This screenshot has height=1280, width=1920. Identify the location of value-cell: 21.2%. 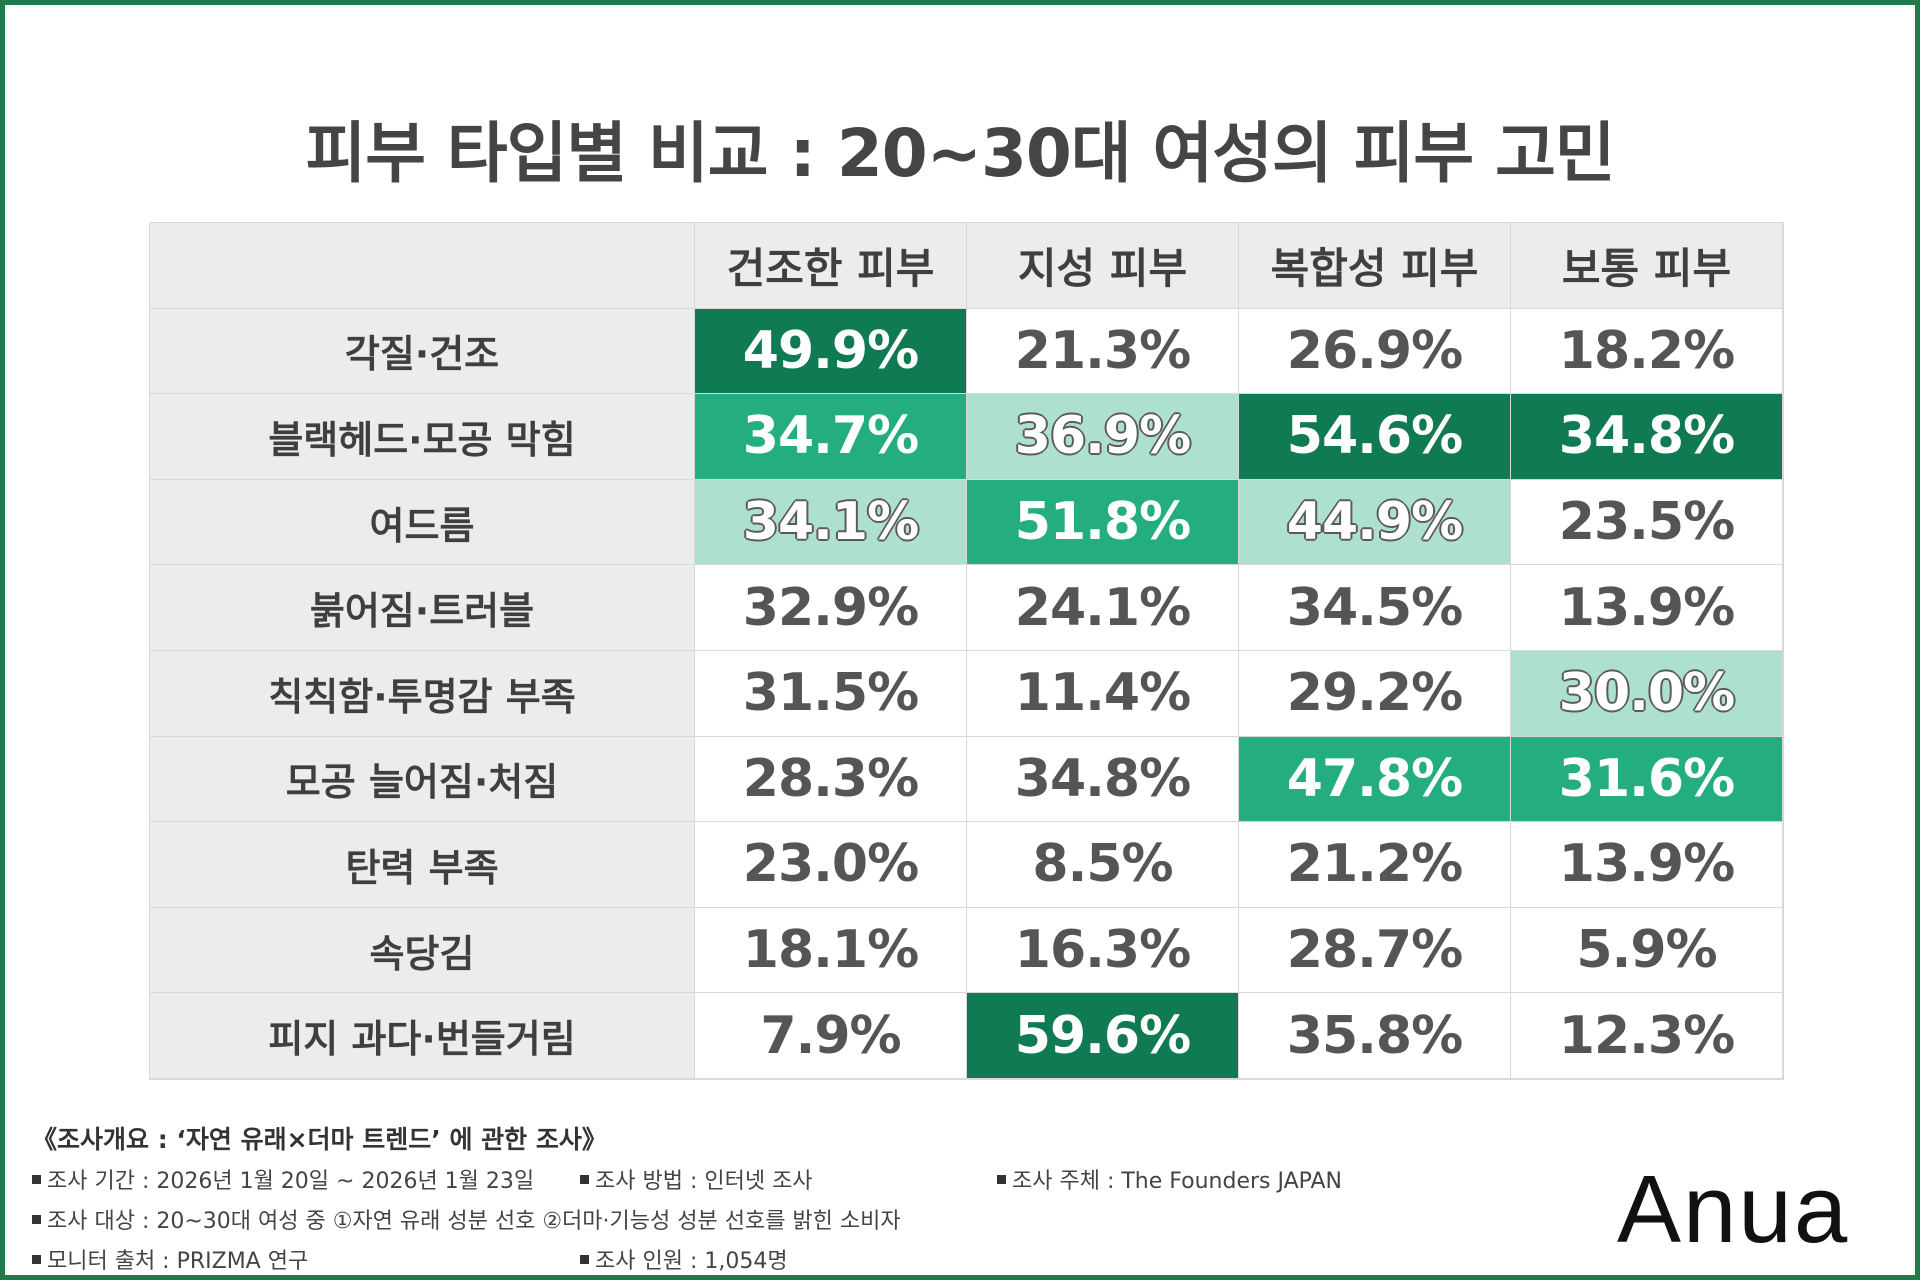
(1375, 865).